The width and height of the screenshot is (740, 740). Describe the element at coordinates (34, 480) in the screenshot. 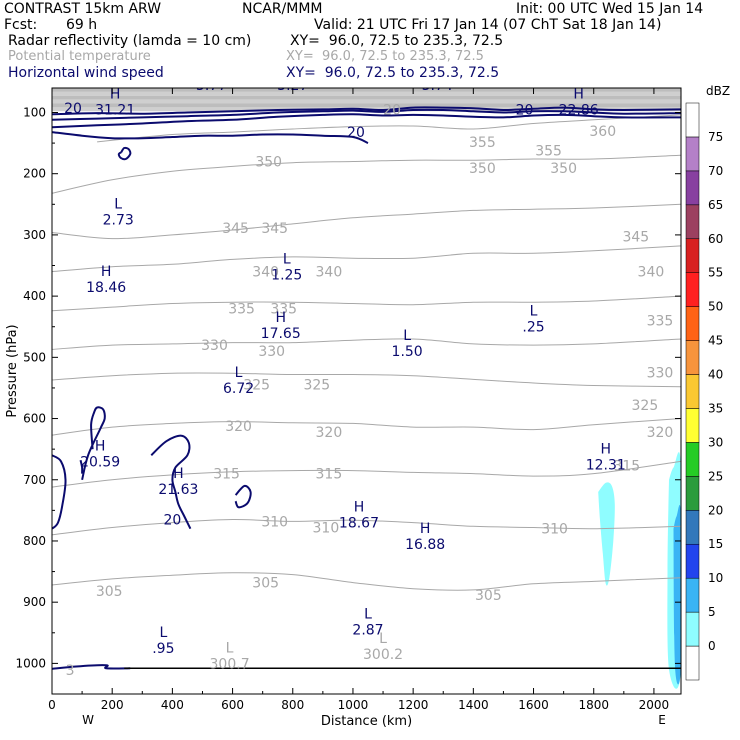

I see `y-tick-label: 700` at that location.